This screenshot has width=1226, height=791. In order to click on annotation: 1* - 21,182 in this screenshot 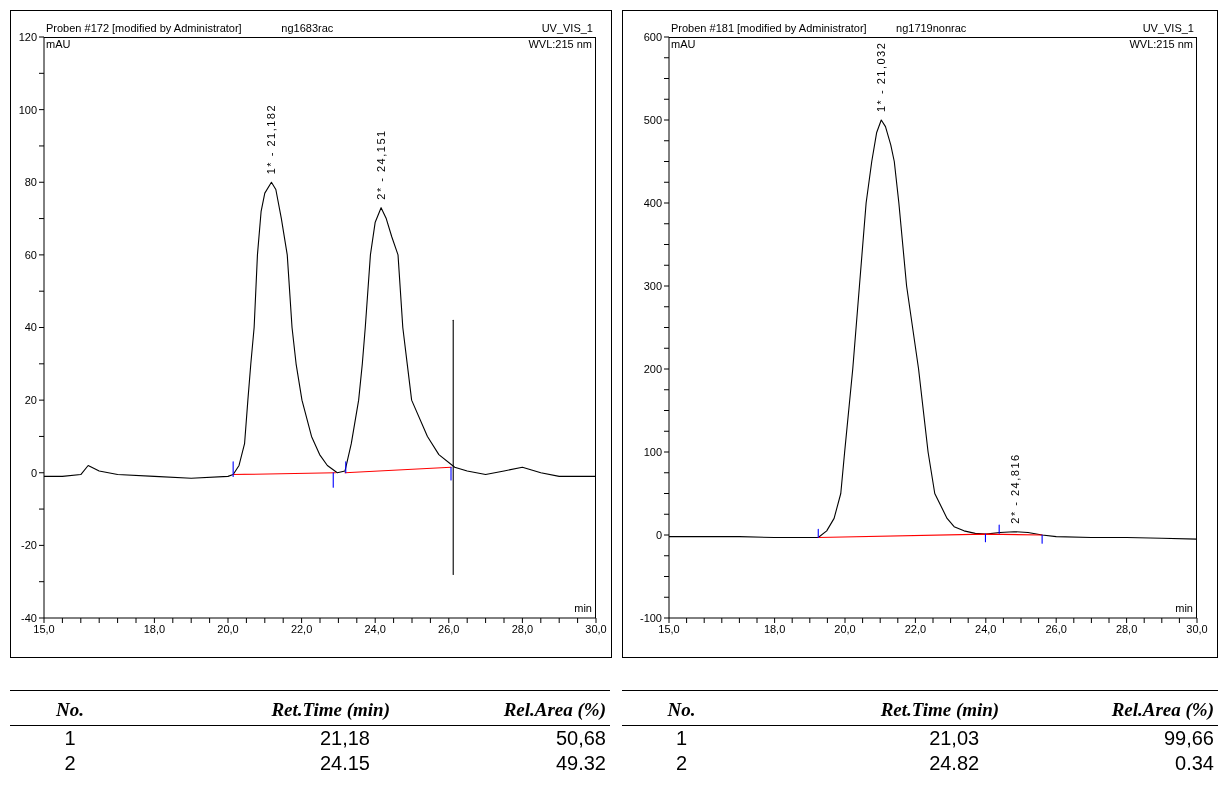, I will do `click(271, 139)`.